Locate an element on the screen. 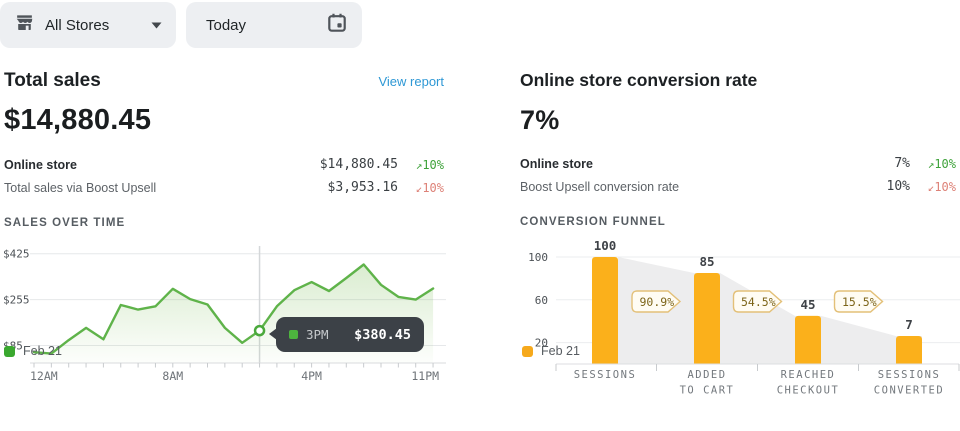  axis-label: 45 is located at coordinates (807, 304).